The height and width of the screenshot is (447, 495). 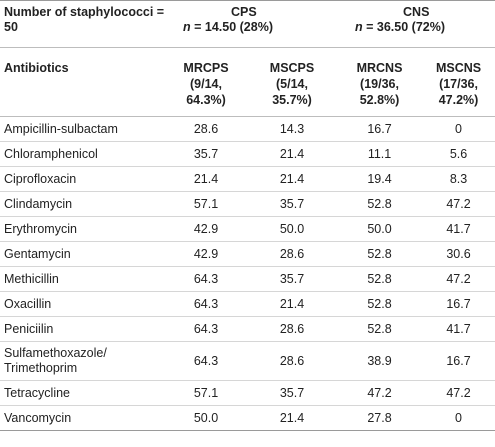 I want to click on column-header-mscps: MSCPS (5/14, 35.7%), so click(x=292, y=82).